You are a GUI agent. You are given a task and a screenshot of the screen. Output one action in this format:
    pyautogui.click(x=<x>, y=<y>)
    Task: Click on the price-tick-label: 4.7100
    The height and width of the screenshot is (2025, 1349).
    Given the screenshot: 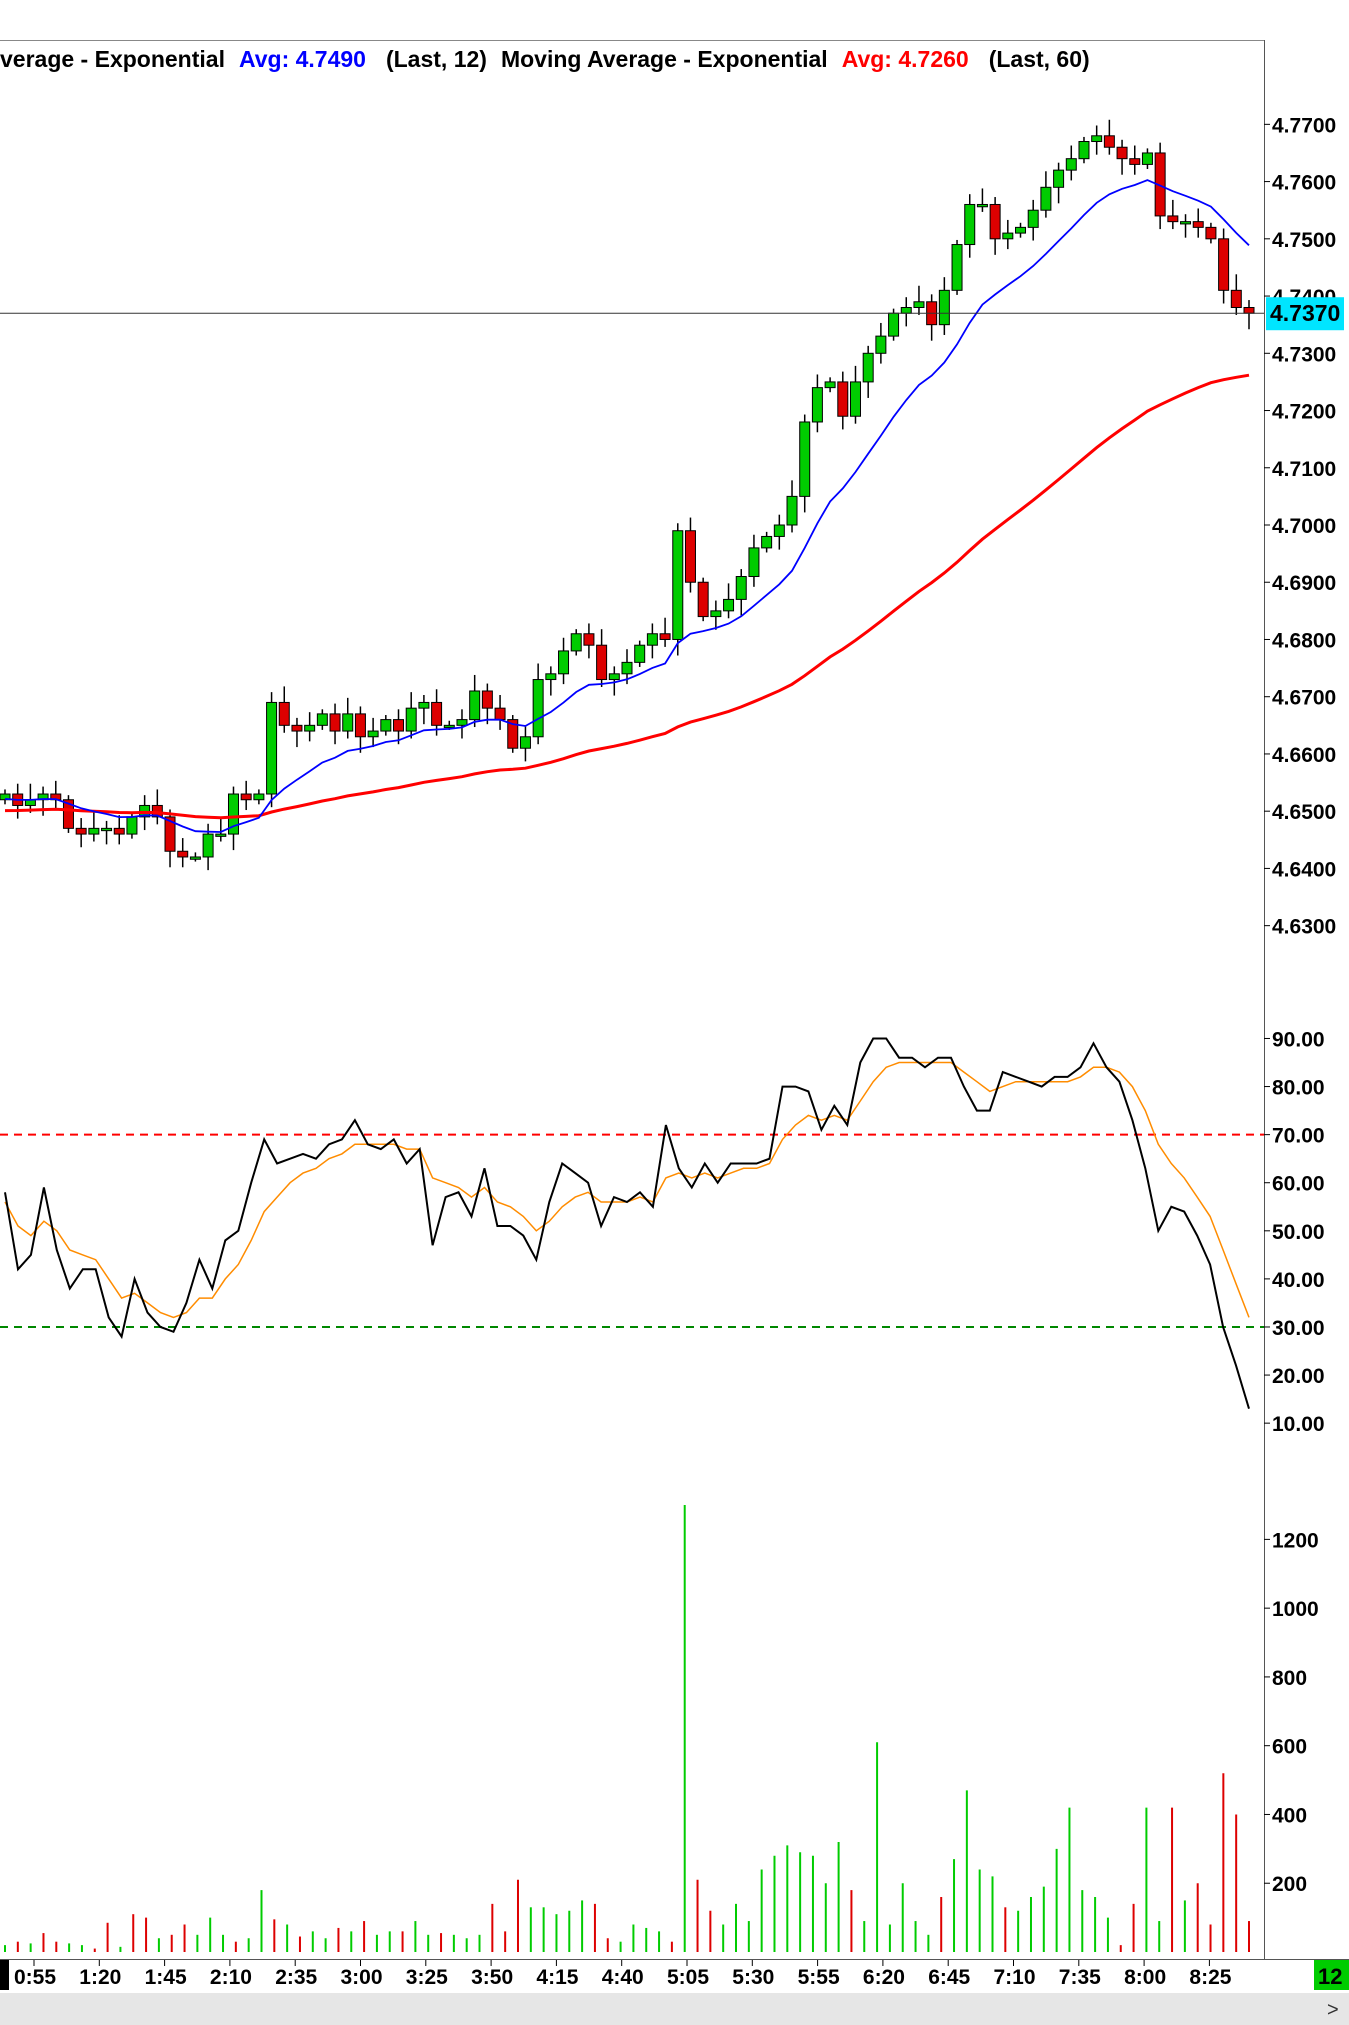 What is the action you would take?
    pyautogui.click(x=1304, y=469)
    